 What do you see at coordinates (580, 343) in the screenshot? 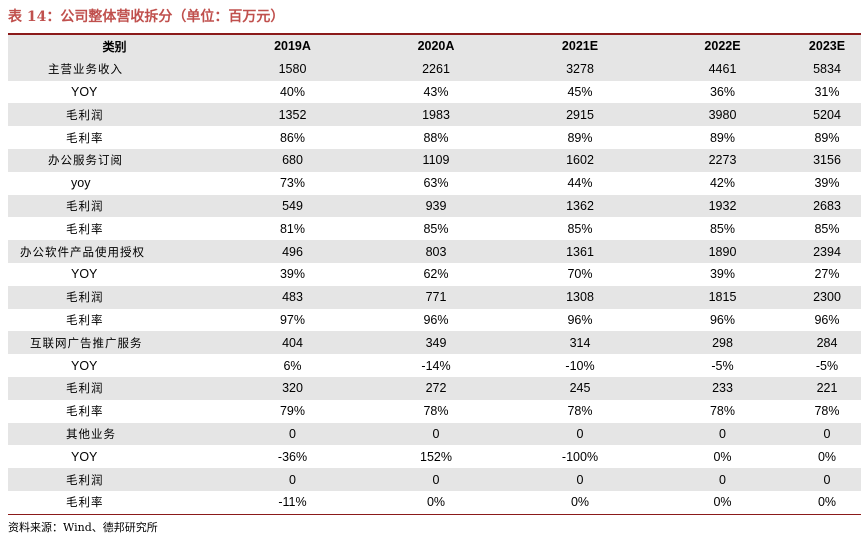
I see `value-cell: 314` at bounding box center [580, 343].